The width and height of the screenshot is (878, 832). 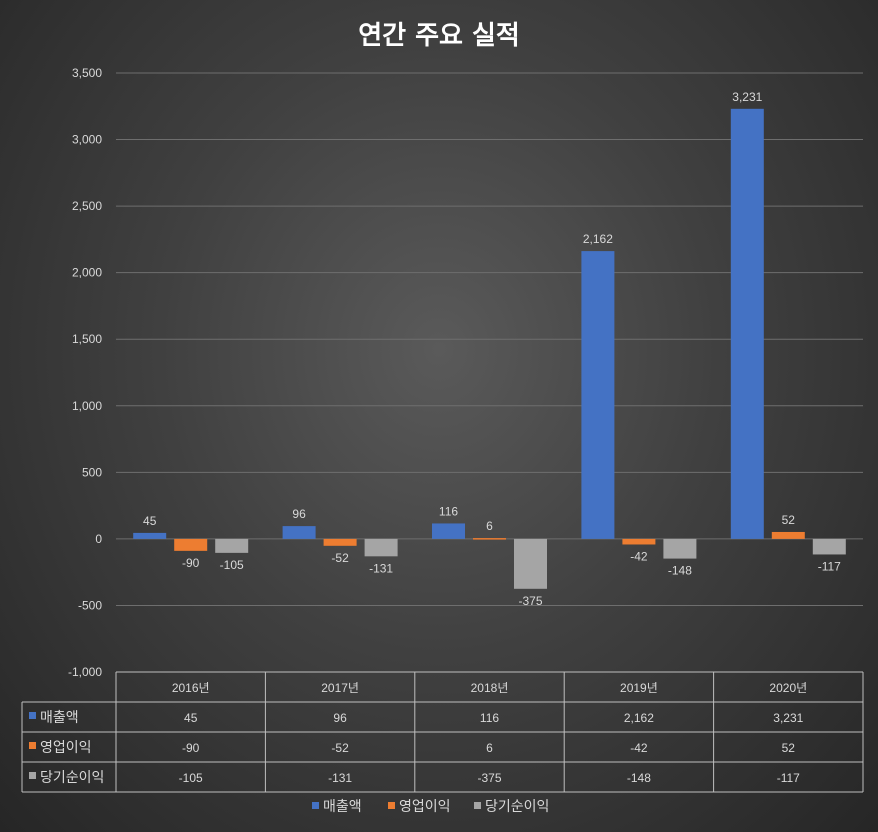 What do you see at coordinates (90, 605) in the screenshot?
I see `y-tick-label: -500` at bounding box center [90, 605].